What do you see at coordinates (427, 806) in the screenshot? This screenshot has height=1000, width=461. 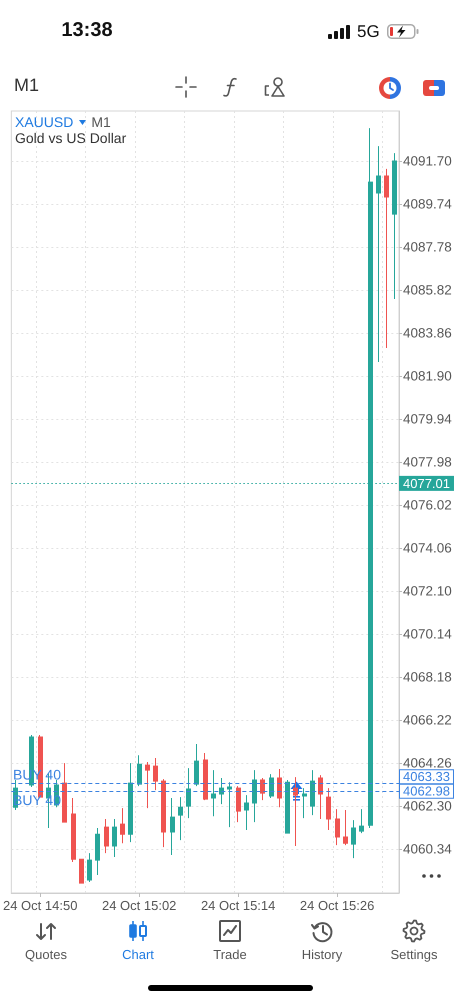 I see `y-tick-label: 4062.30` at bounding box center [427, 806].